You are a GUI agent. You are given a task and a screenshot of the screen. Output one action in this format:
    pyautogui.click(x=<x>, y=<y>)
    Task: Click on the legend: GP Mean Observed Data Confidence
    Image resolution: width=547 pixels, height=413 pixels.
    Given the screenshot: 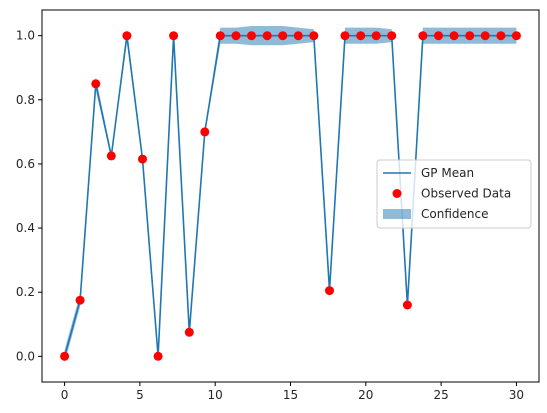 What is the action you would take?
    pyautogui.click(x=454, y=194)
    